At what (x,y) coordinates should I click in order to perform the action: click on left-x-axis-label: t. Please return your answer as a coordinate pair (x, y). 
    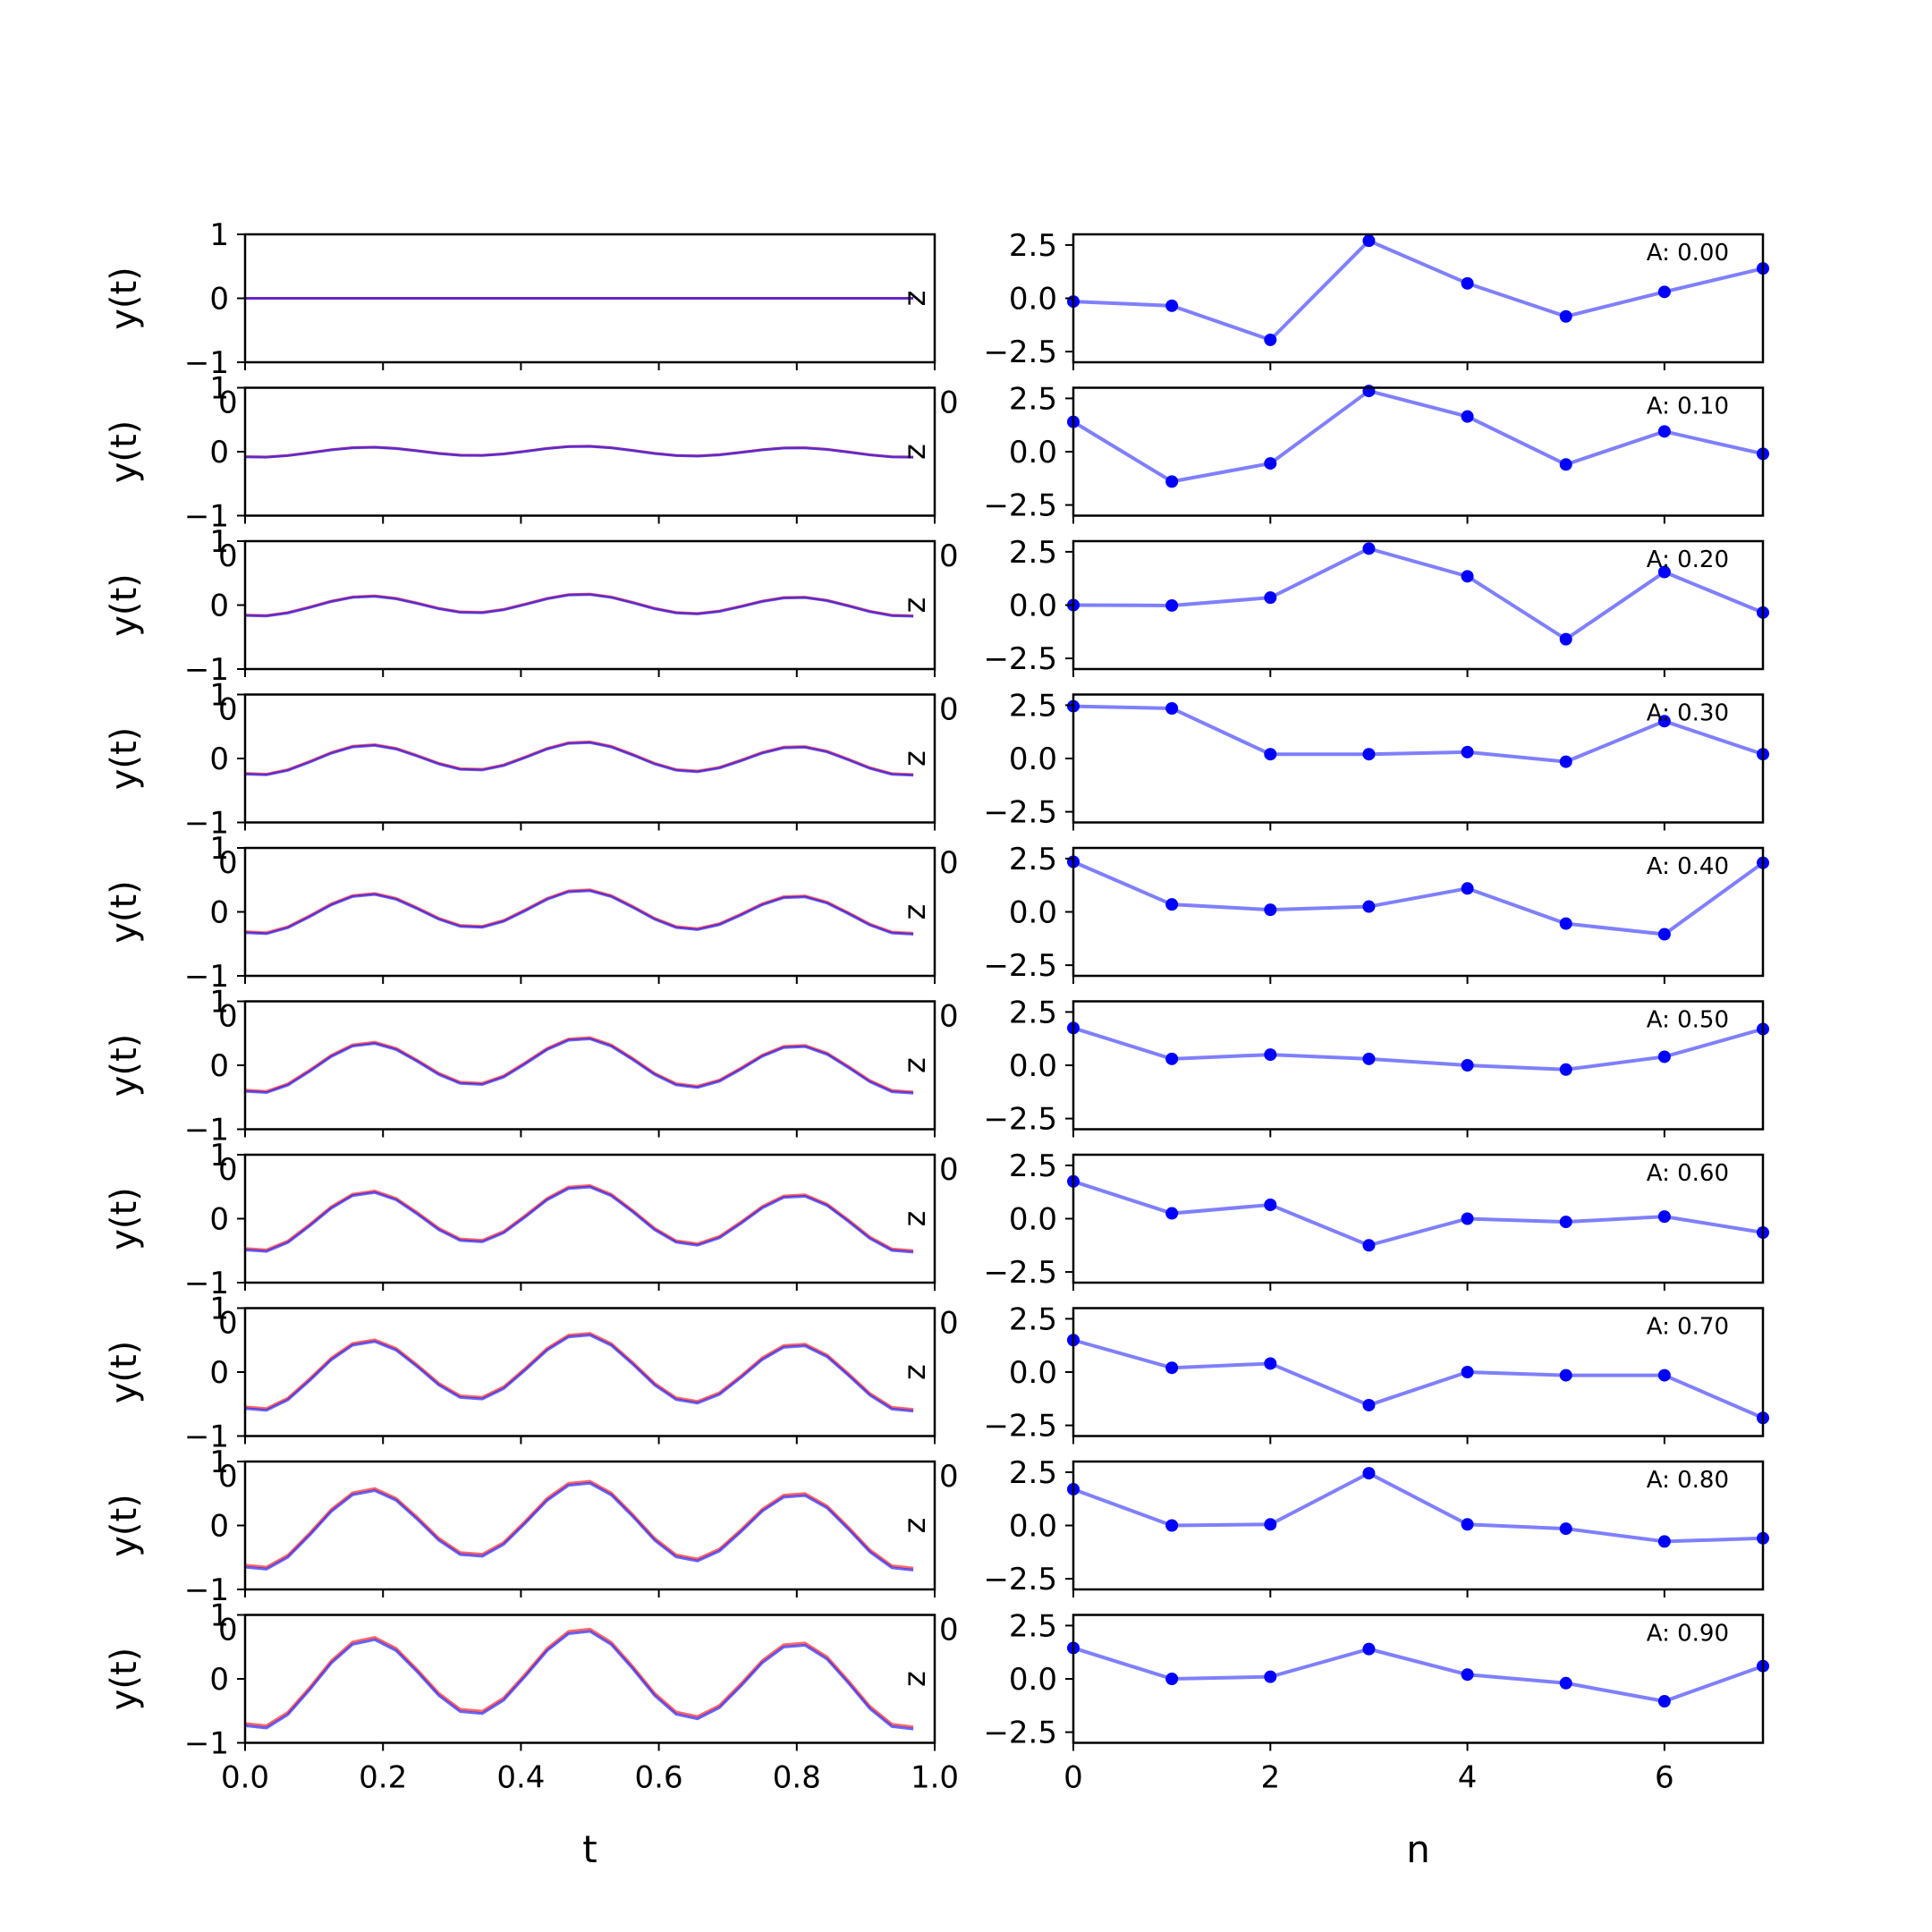
    Looking at the image, I should click on (589, 1849).